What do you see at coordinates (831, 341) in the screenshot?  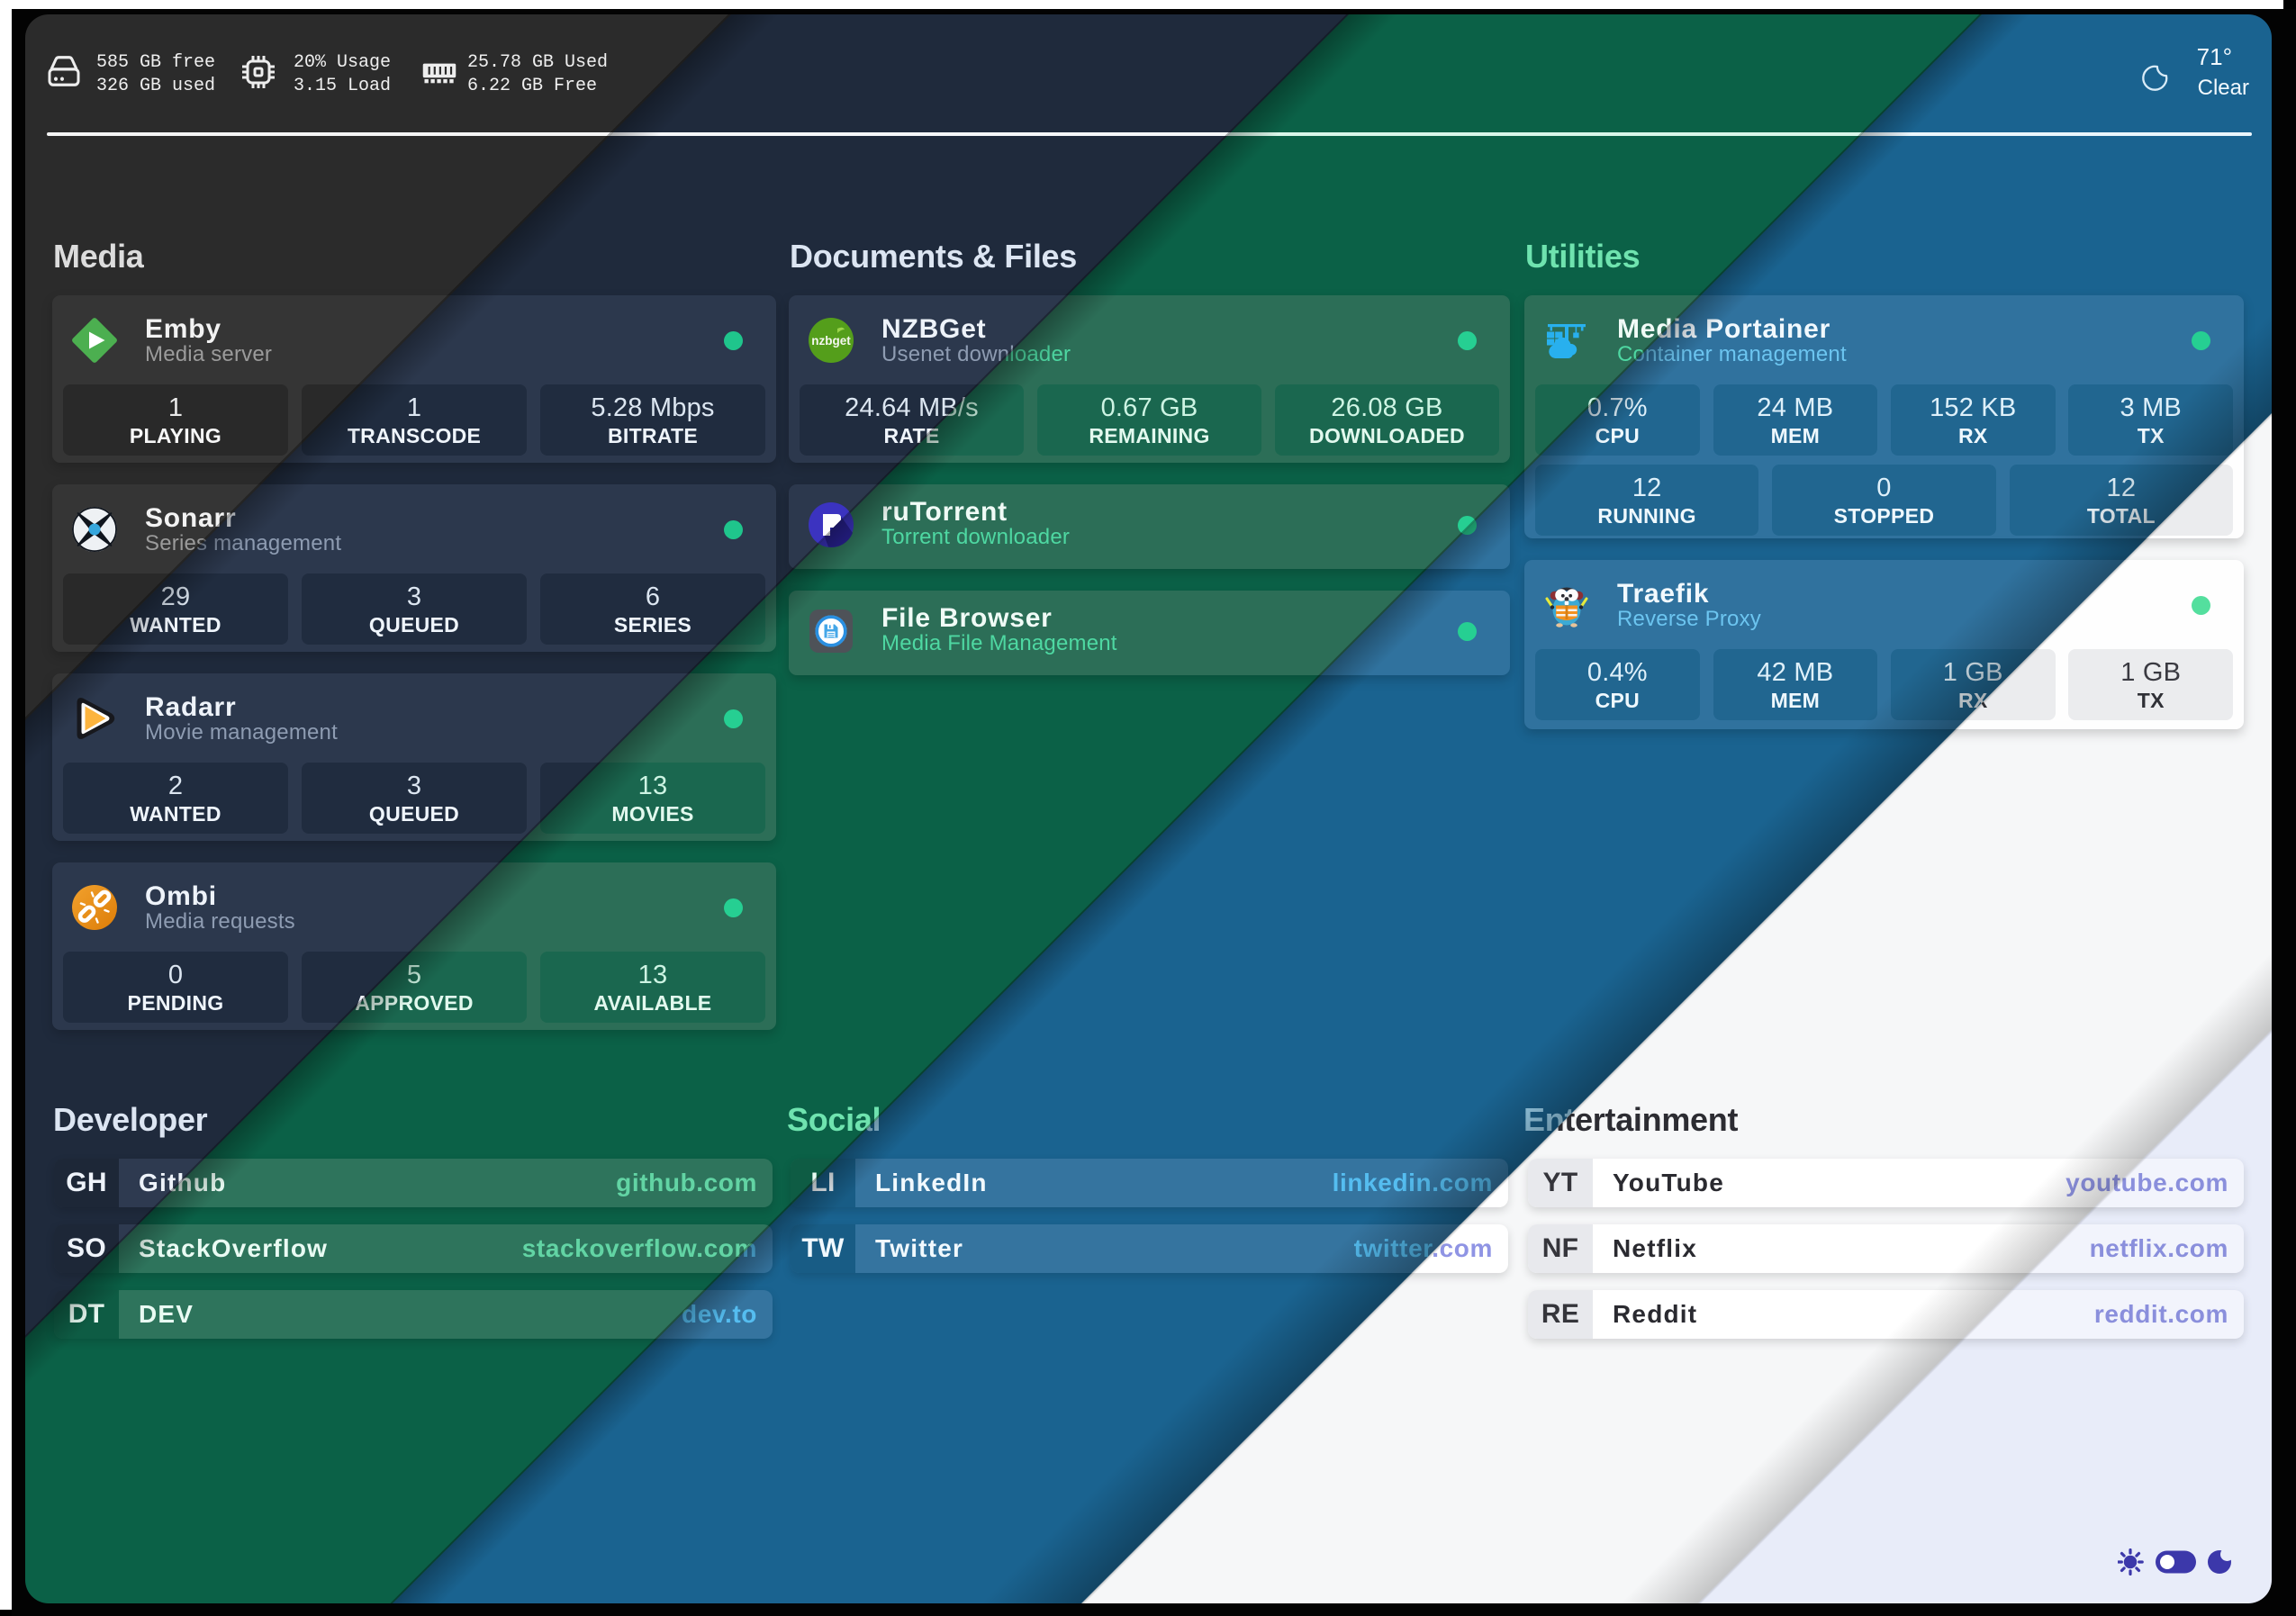 I see `svg-text: nzbget` at bounding box center [831, 341].